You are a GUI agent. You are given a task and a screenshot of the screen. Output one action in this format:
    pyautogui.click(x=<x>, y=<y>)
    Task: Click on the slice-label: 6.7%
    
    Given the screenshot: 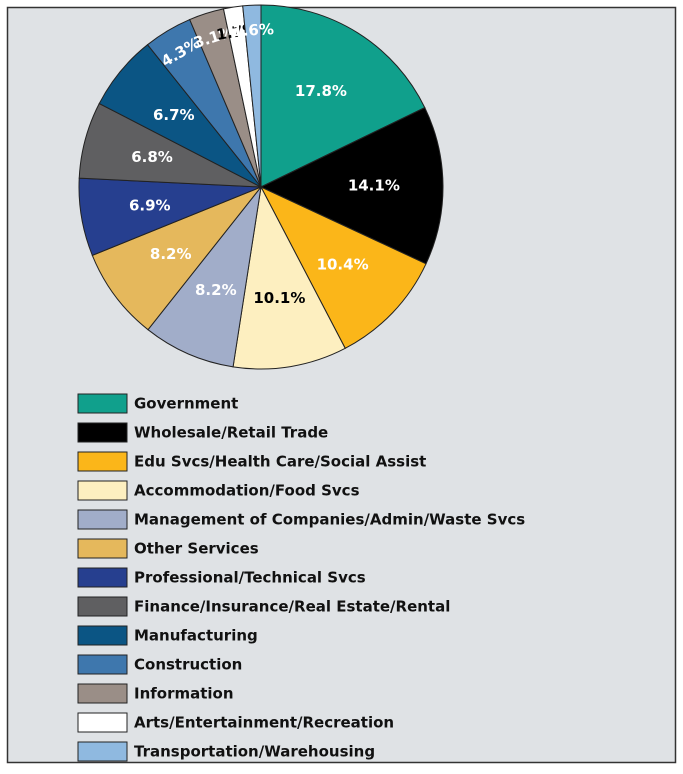 What is the action you would take?
    pyautogui.click(x=174, y=115)
    